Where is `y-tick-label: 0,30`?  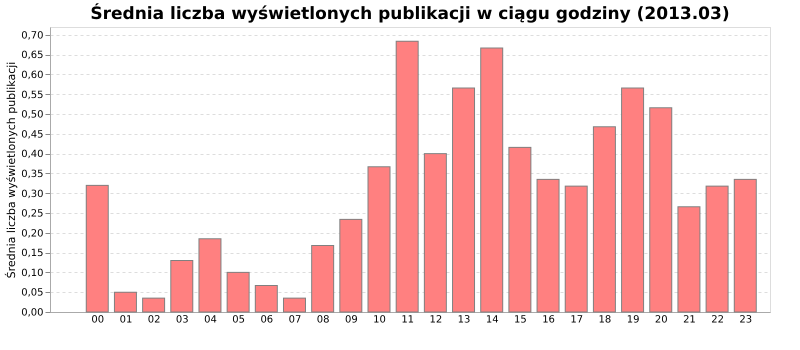
y-tick-label: 0,30 is located at coordinates (32, 194).